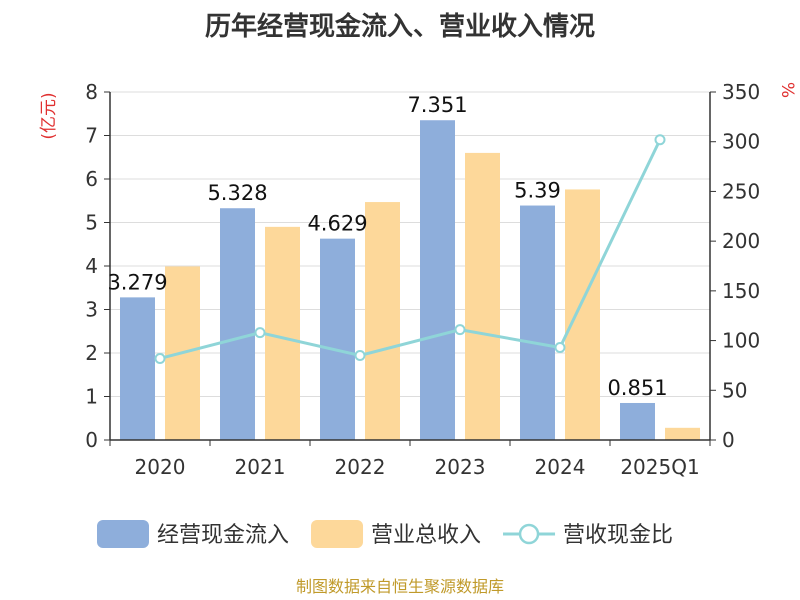 The height and width of the screenshot is (600, 800). Describe the element at coordinates (237, 193) in the screenshot. I see `bar-data-label: 5.328` at that location.